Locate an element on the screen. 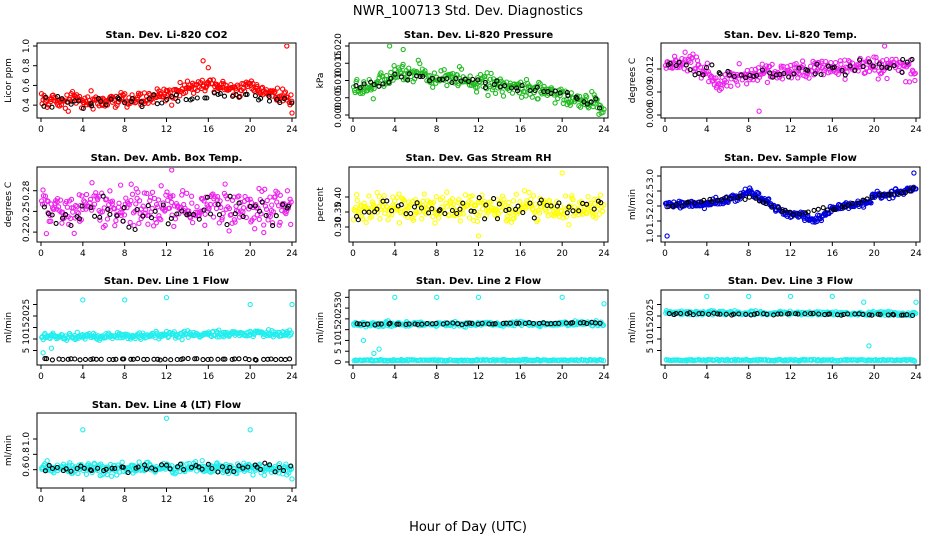 The height and width of the screenshot is (540, 936). x-axis-label: Hour of Day (UTC) is located at coordinates (468, 527).